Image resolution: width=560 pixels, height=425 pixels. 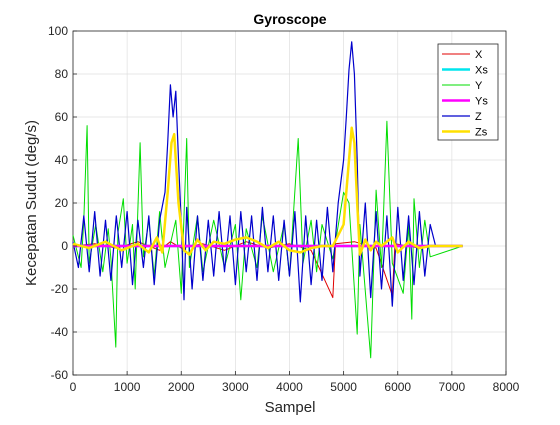 I want to click on x-tick-label: 4000, so click(x=289, y=387).